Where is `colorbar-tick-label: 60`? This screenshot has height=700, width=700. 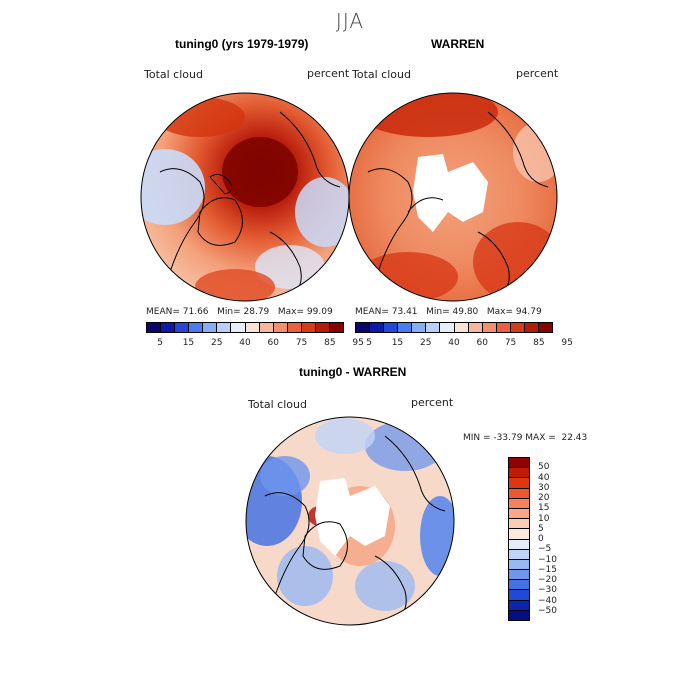
colorbar-tick-label: 60 is located at coordinates (482, 343).